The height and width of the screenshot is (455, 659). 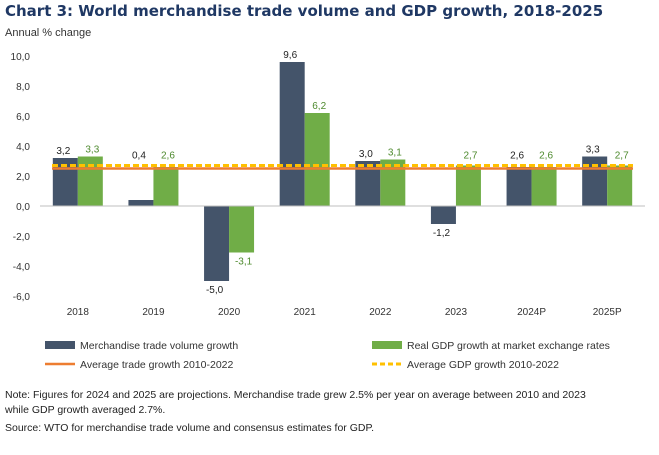 What do you see at coordinates (593, 150) in the screenshot?
I see `trade-value-label: 3,3` at bounding box center [593, 150].